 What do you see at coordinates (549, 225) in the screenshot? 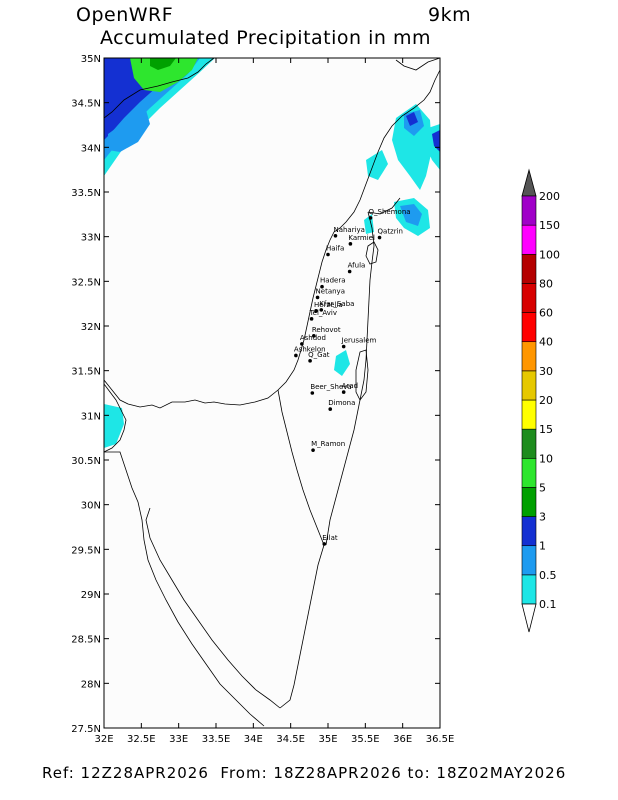
I see `legend-level-label: 150` at bounding box center [549, 225].